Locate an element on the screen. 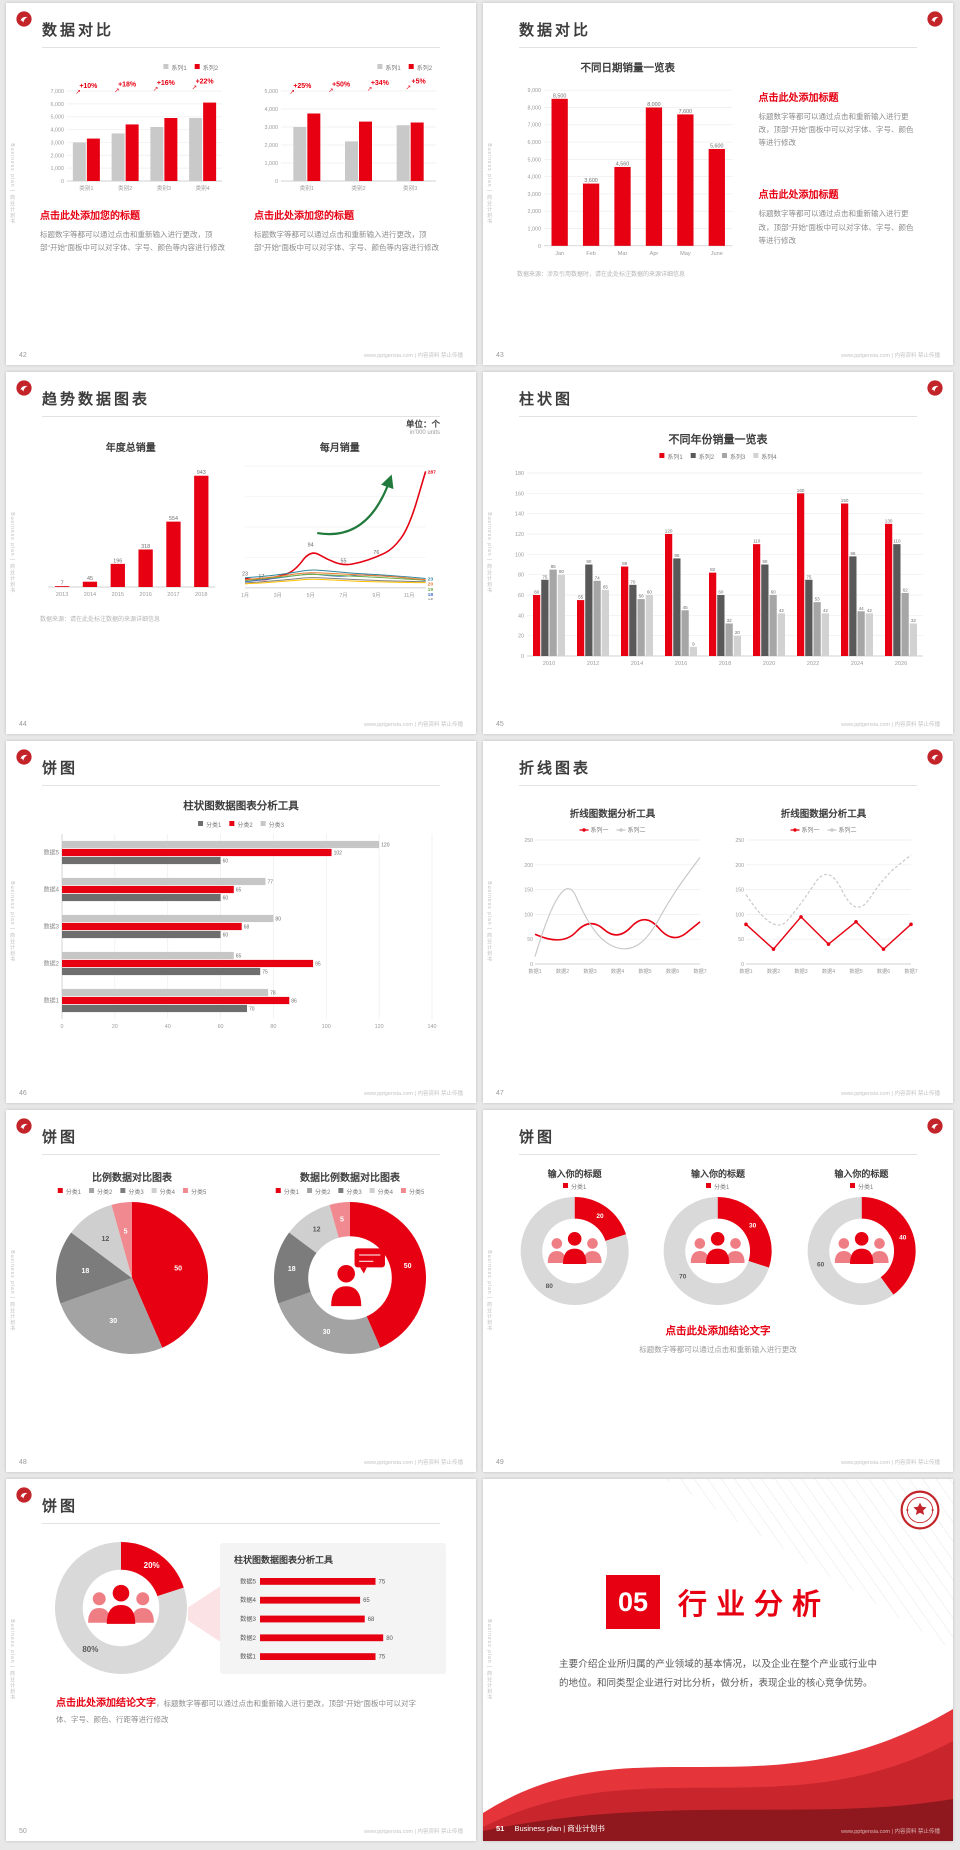 The height and width of the screenshot is (1850, 960). chart-title: 不同年份销量一览表 is located at coordinates (718, 440).